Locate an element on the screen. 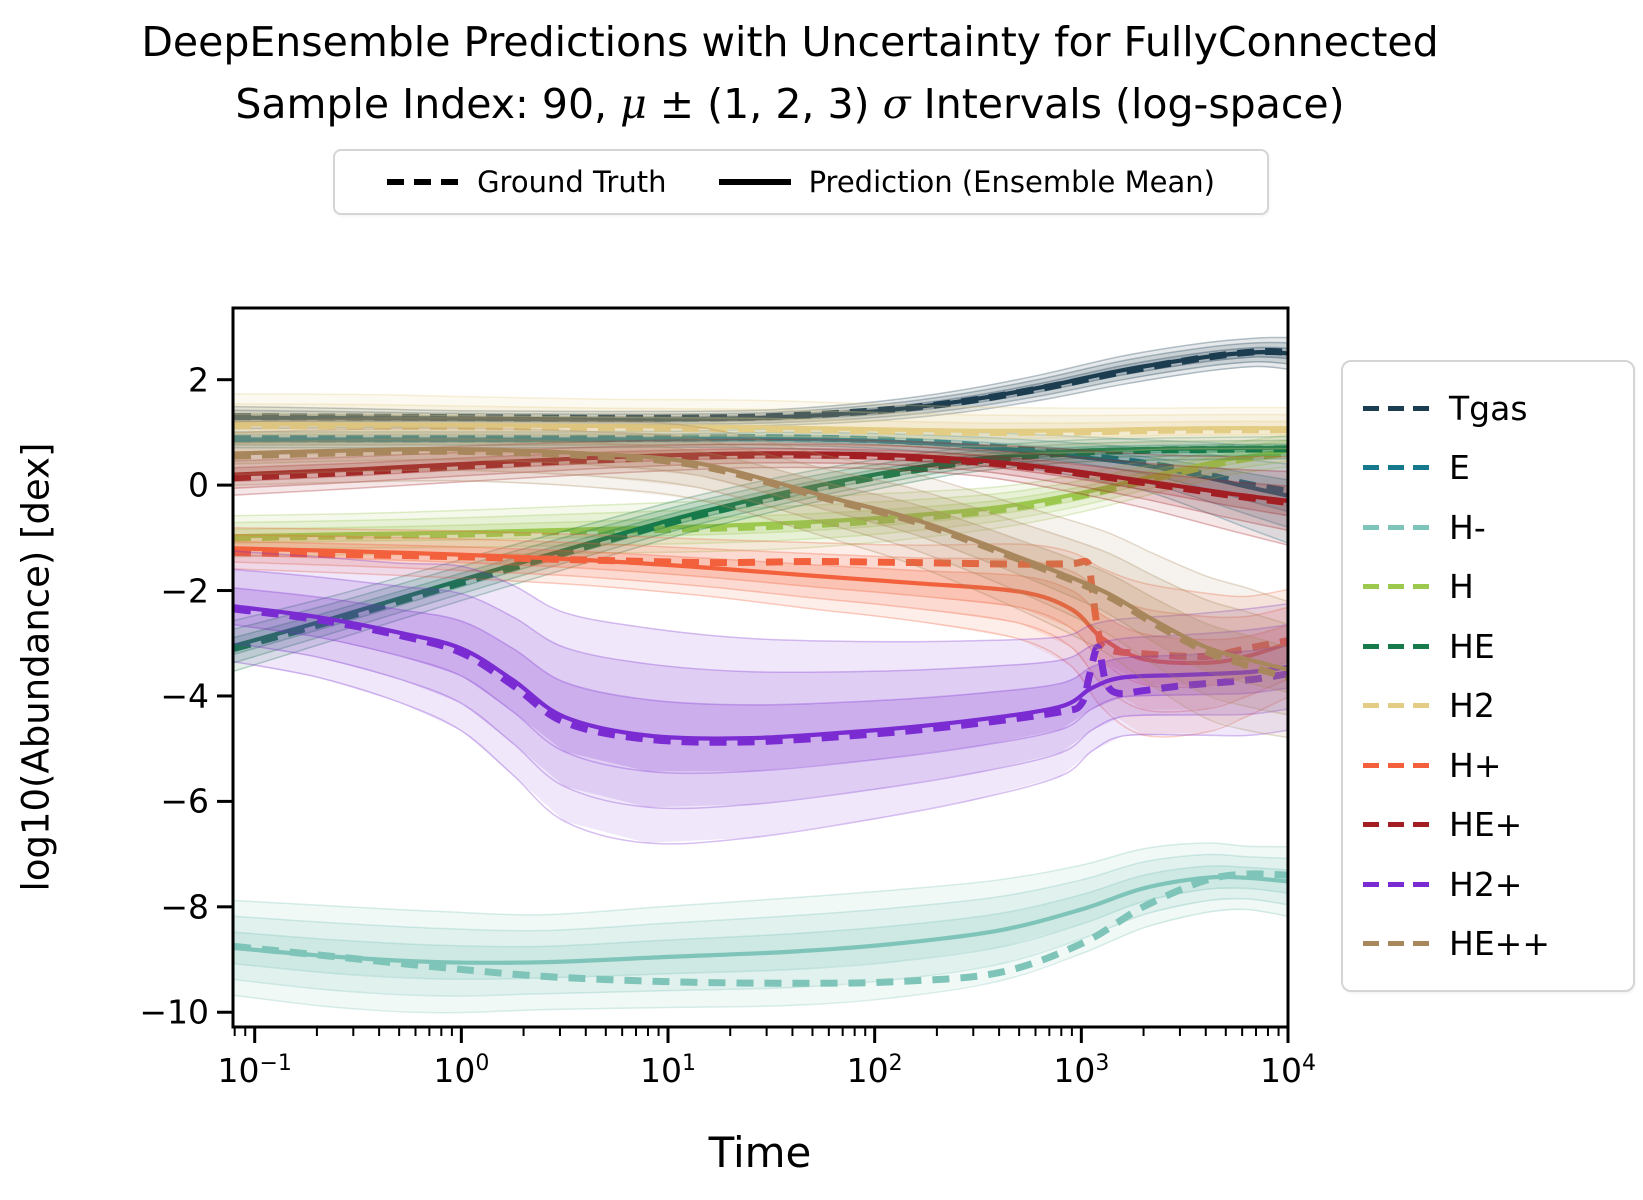 Image resolution: width=1643 pixels, height=1200 pixels. prediction-line-Tgas is located at coordinates (761, 386).